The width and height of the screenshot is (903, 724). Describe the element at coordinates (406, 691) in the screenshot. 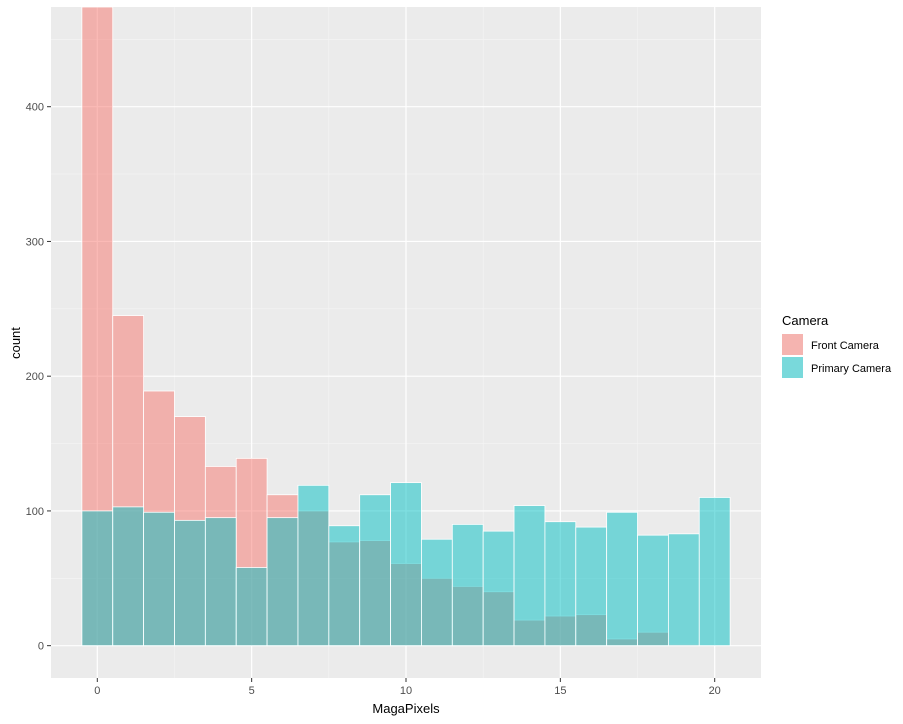

I see `x-tick-label: 10` at that location.